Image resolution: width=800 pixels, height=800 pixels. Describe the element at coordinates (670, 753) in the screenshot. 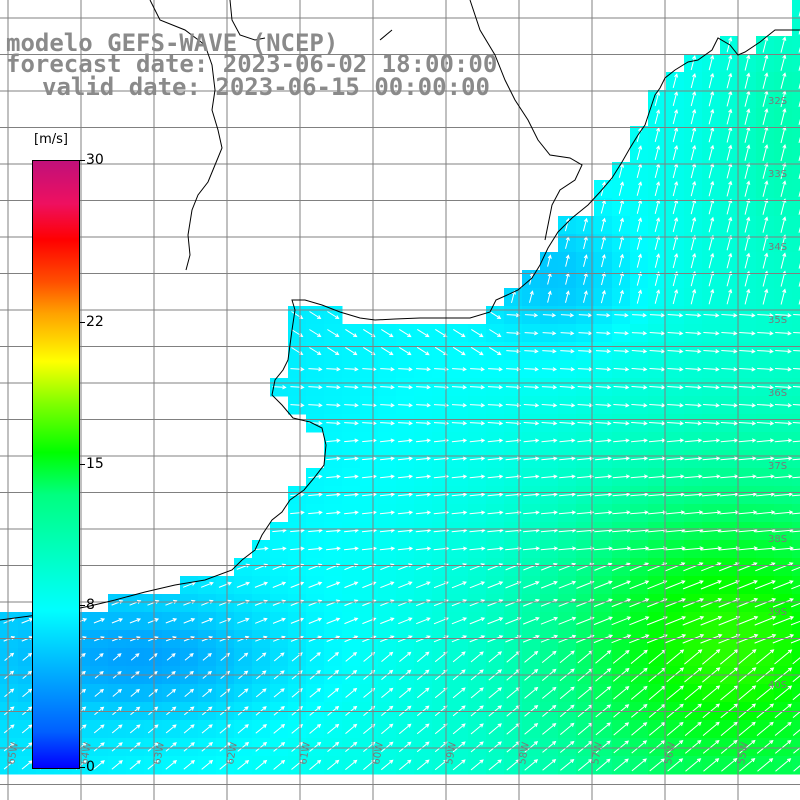

I see `longitude-label: 56W` at that location.